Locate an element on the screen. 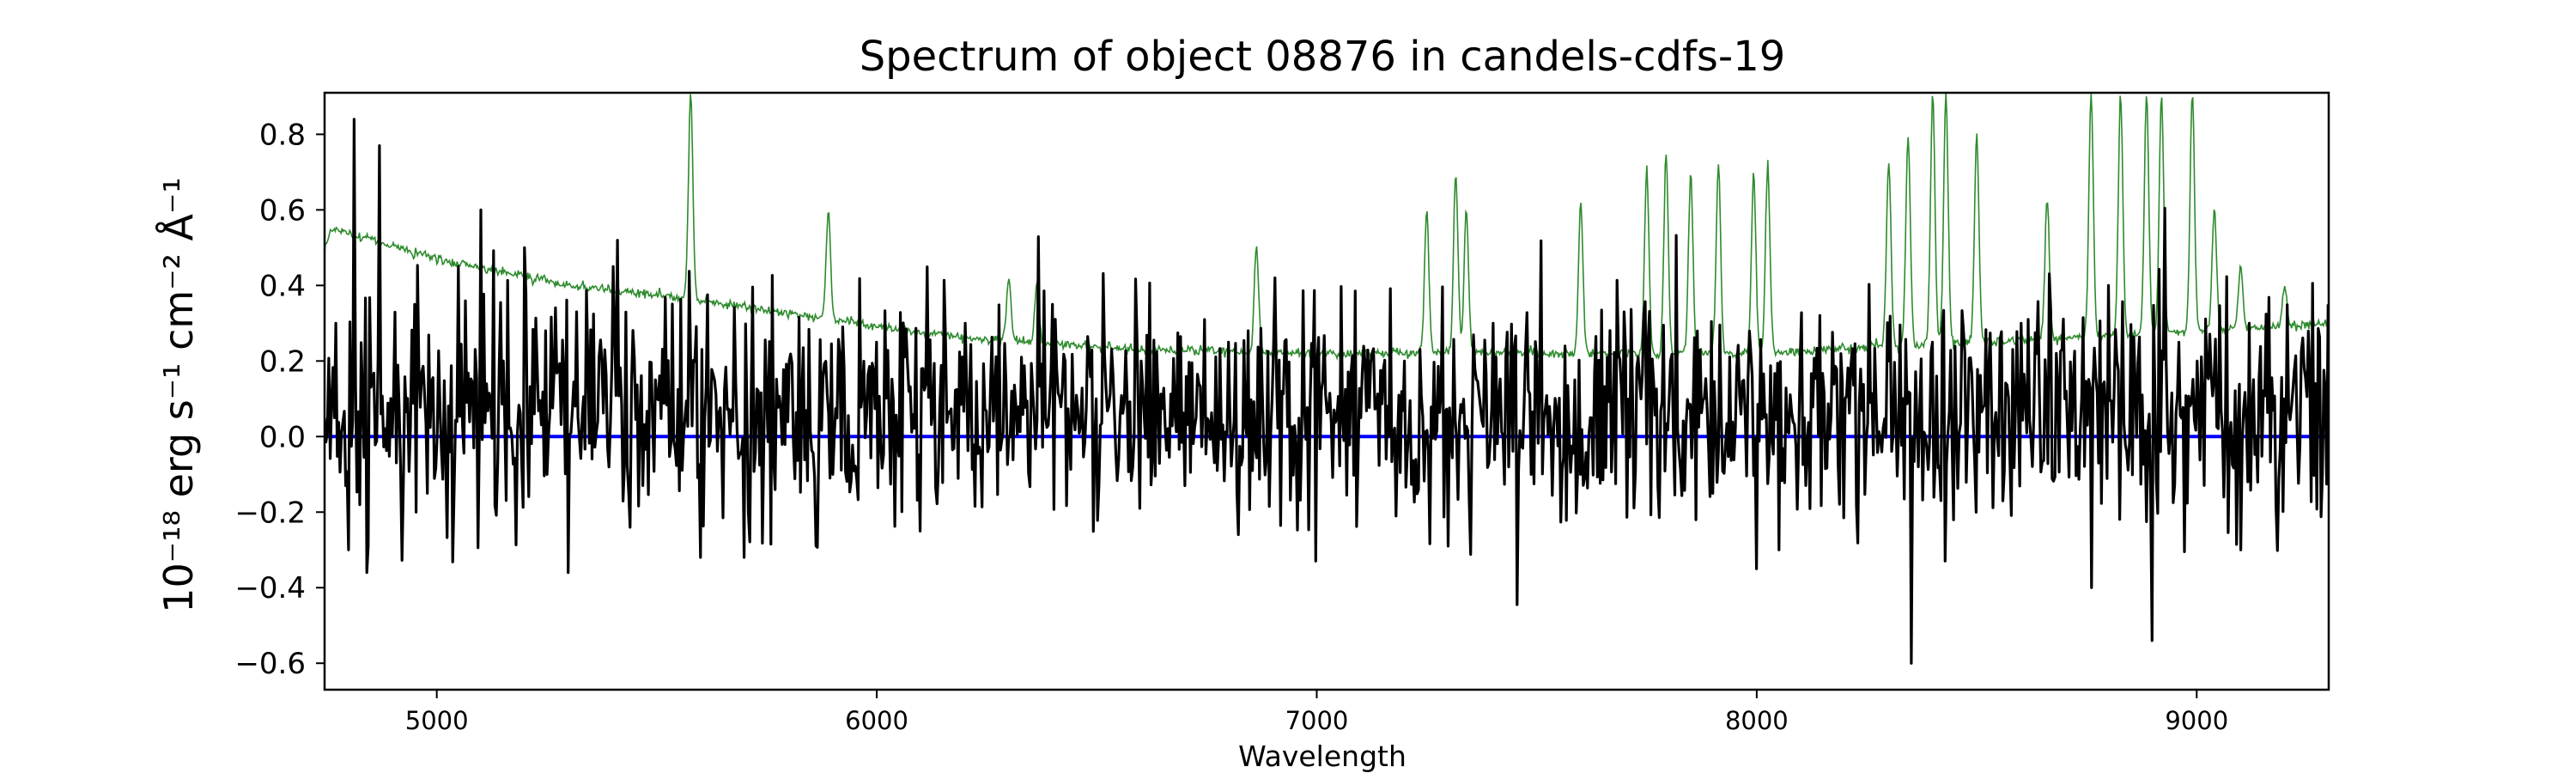  x-tick-label: 9000 is located at coordinates (2196, 720).